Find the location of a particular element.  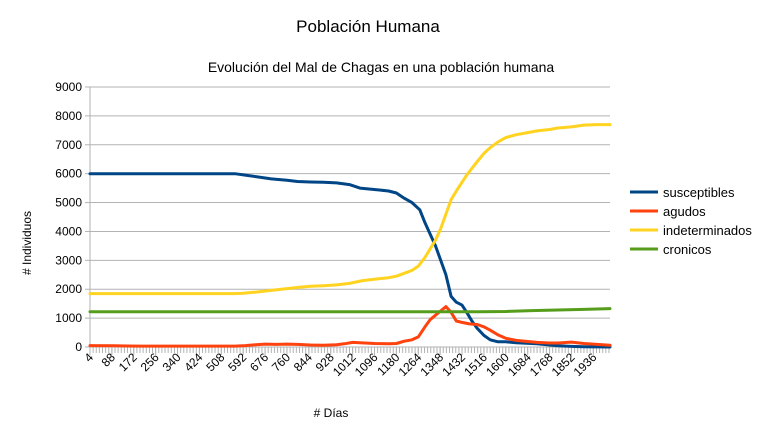

x-tick-label: 1768 is located at coordinates (541, 364).